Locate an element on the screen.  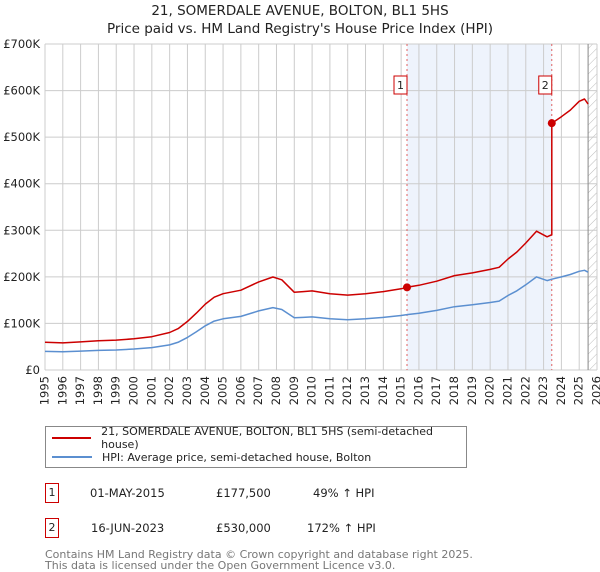
y-tick-label: £500K is located at coordinates (21, 137).